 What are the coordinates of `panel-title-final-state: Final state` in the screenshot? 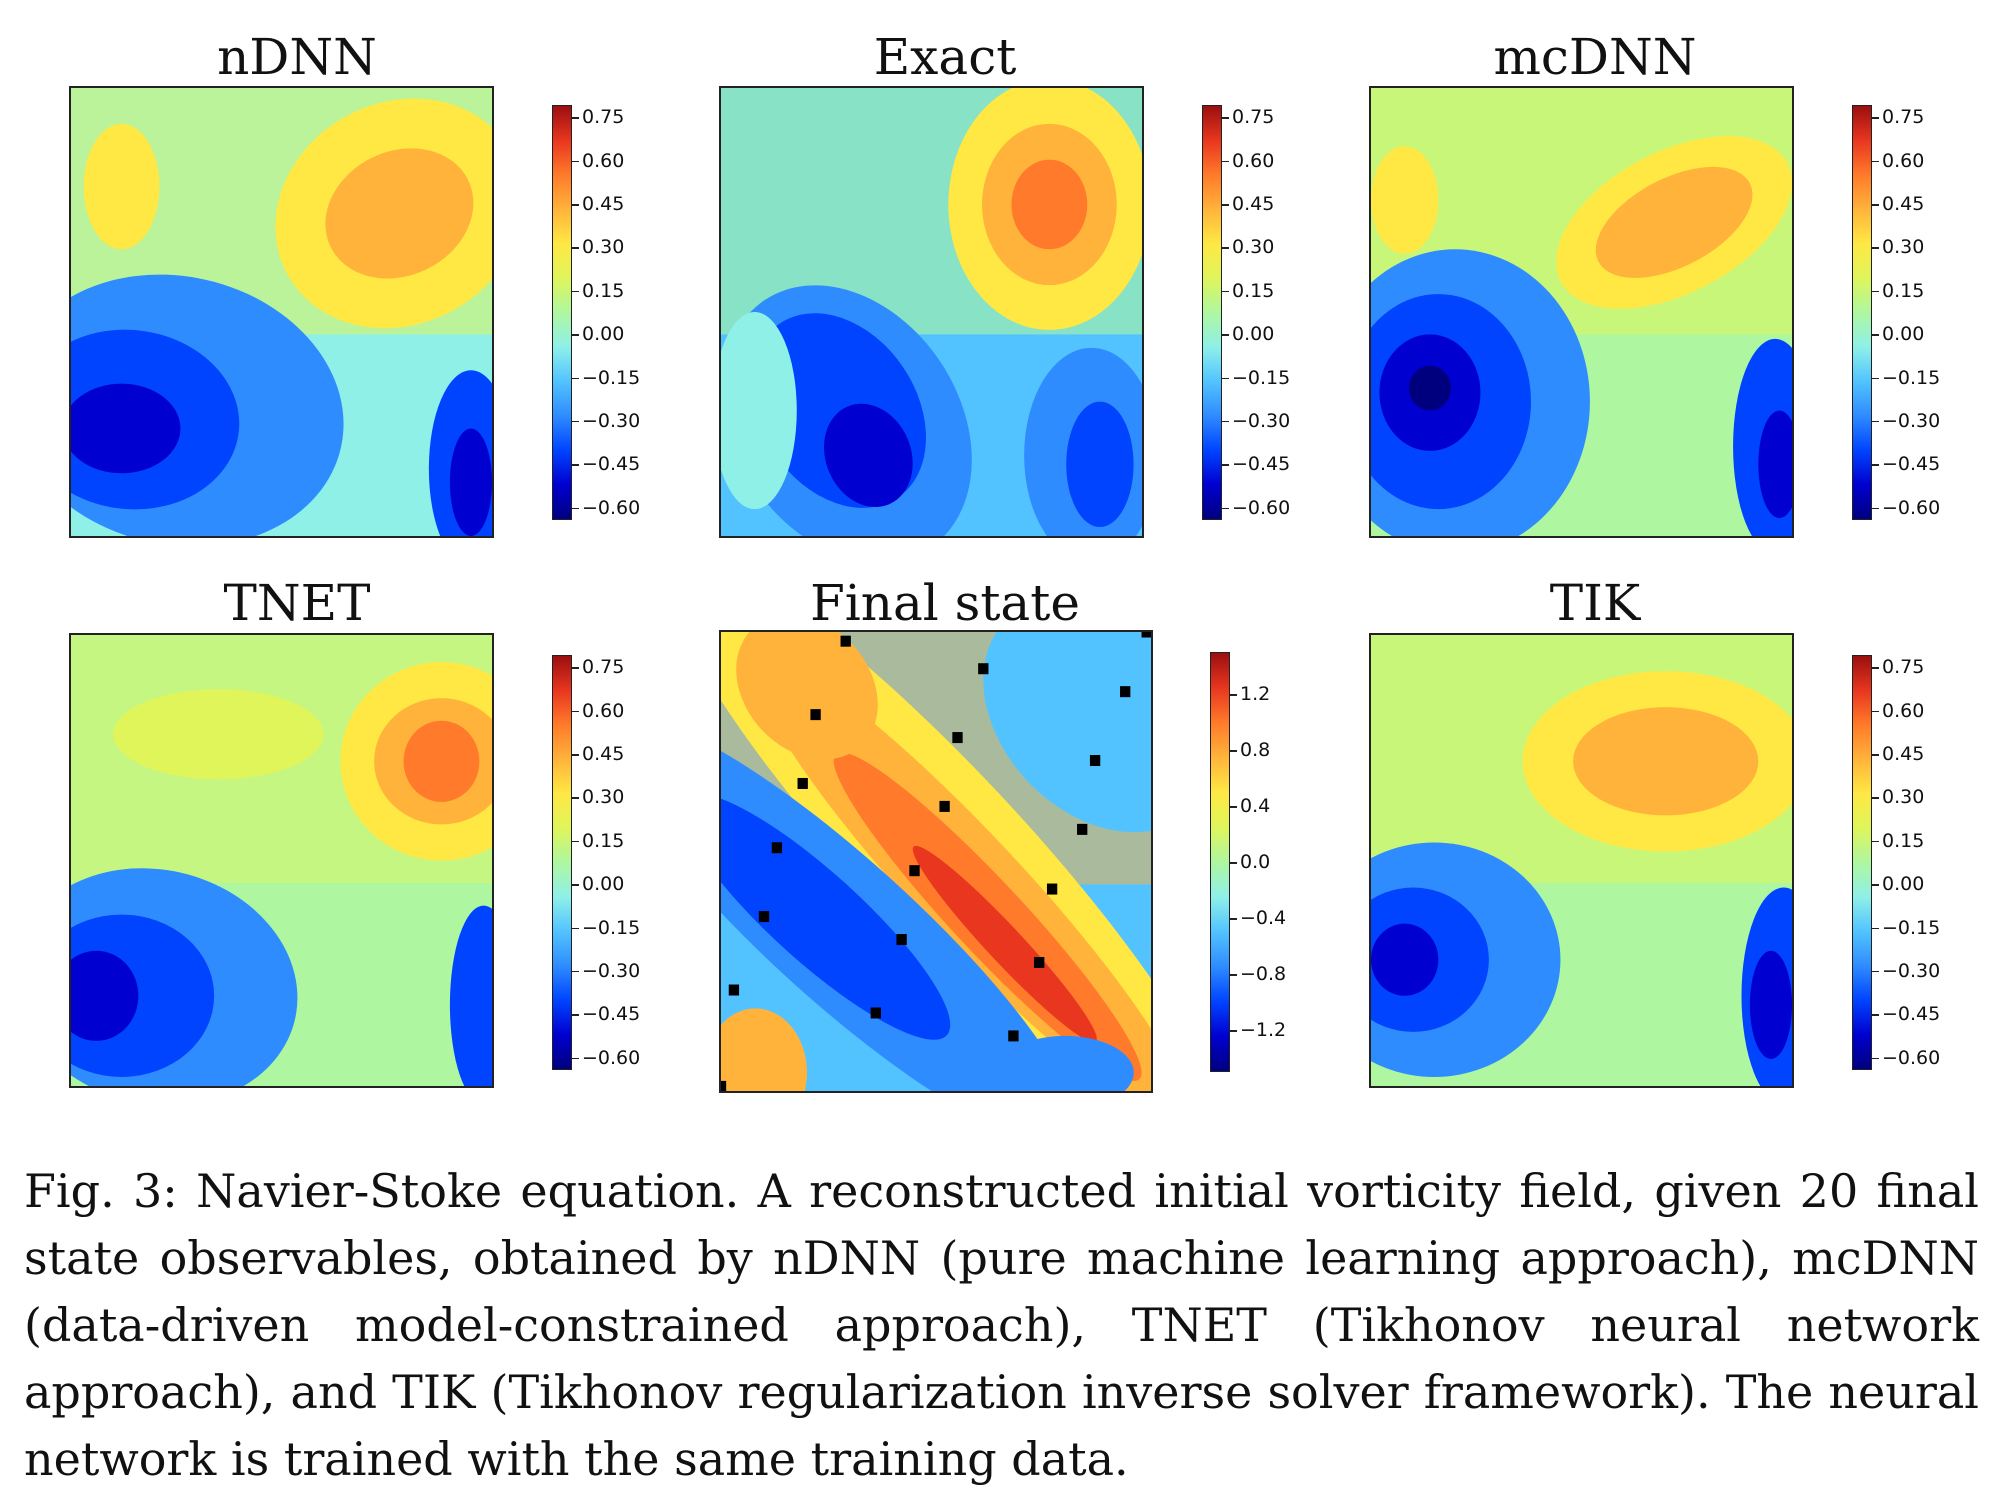 It's located at (945, 603).